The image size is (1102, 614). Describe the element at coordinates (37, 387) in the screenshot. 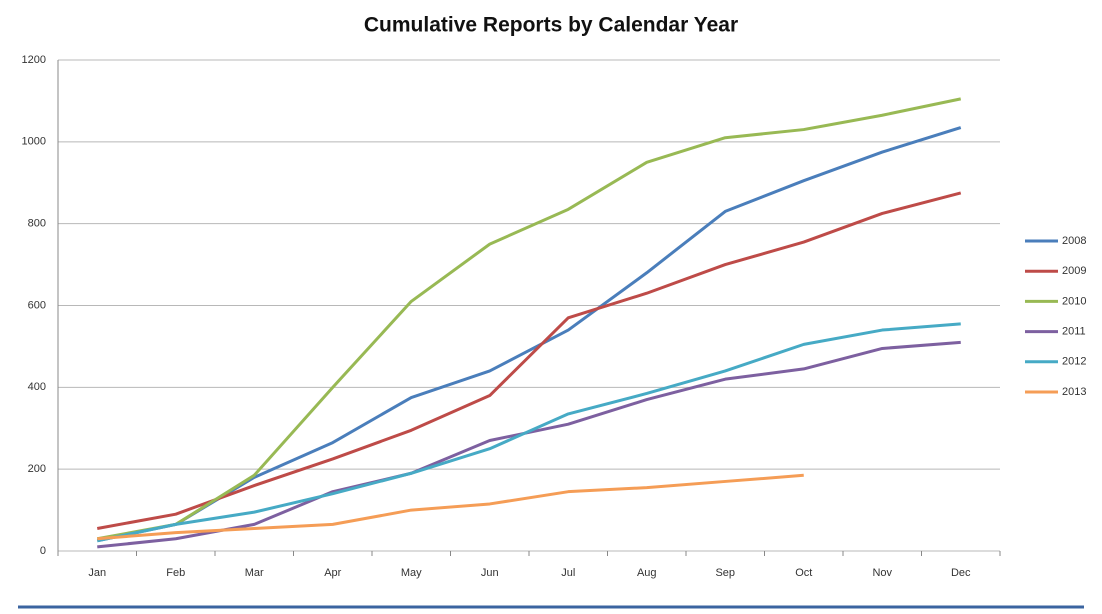

I see `y-tick-label: 400` at that location.